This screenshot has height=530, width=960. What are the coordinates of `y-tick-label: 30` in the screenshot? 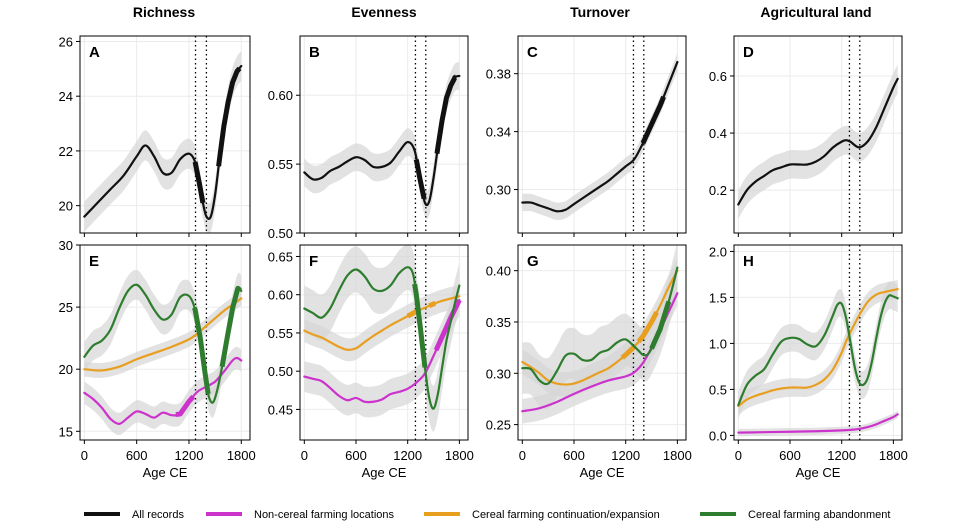 It's located at (66, 245).